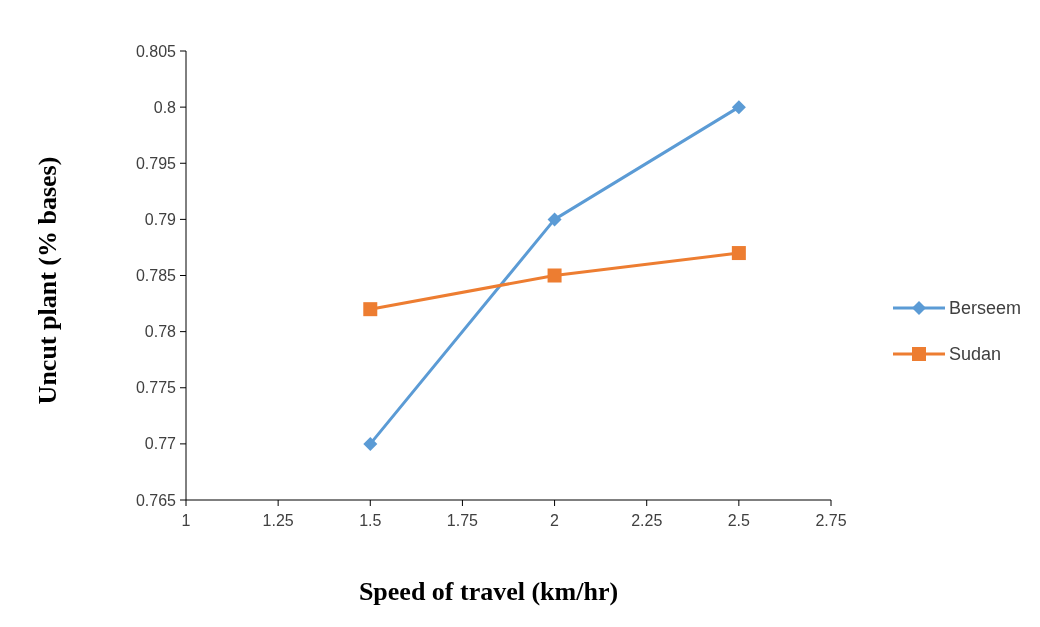 The image size is (1040, 627). What do you see at coordinates (739, 520) in the screenshot?
I see `x-tick-label: 2.5` at bounding box center [739, 520].